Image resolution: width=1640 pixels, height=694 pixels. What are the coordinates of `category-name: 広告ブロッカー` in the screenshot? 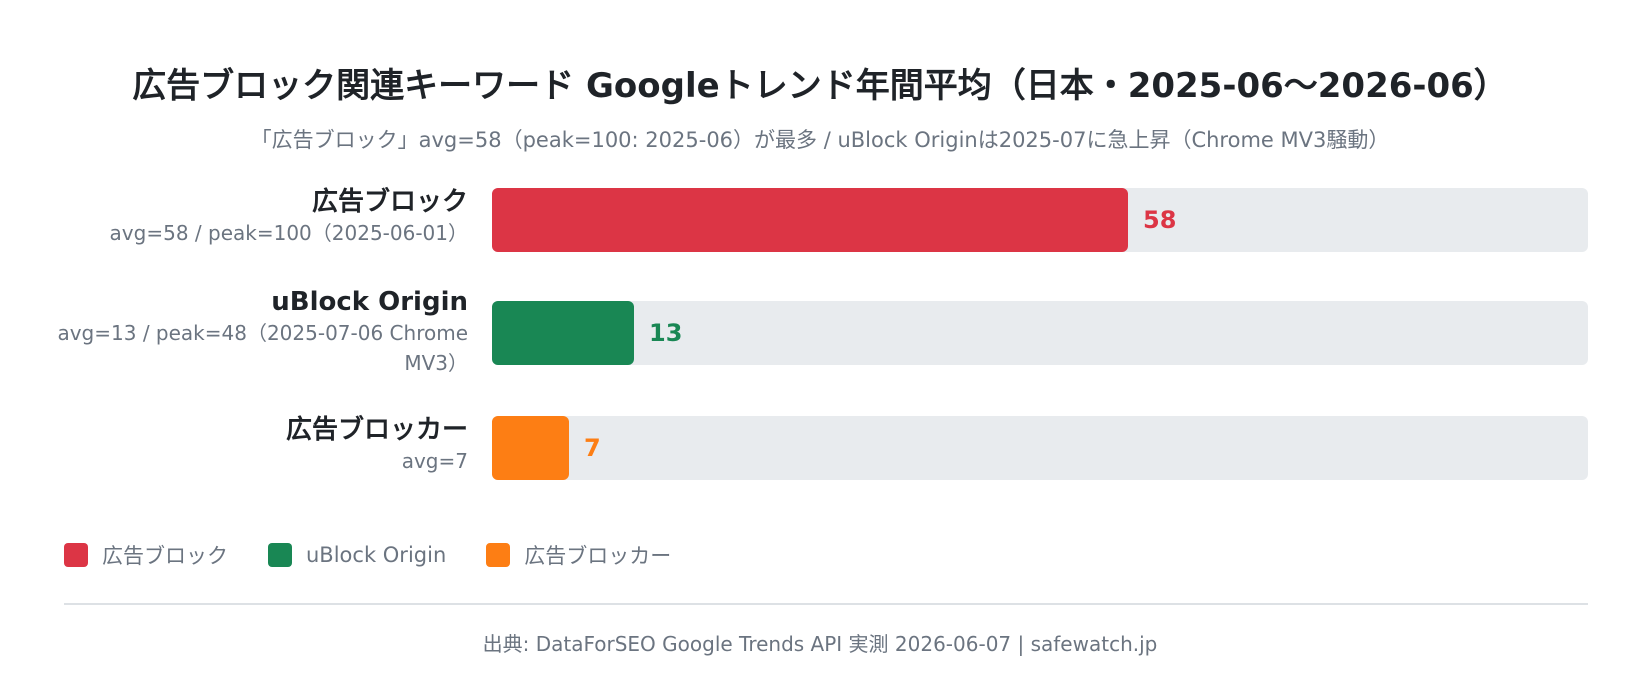 It's located at (376, 430).